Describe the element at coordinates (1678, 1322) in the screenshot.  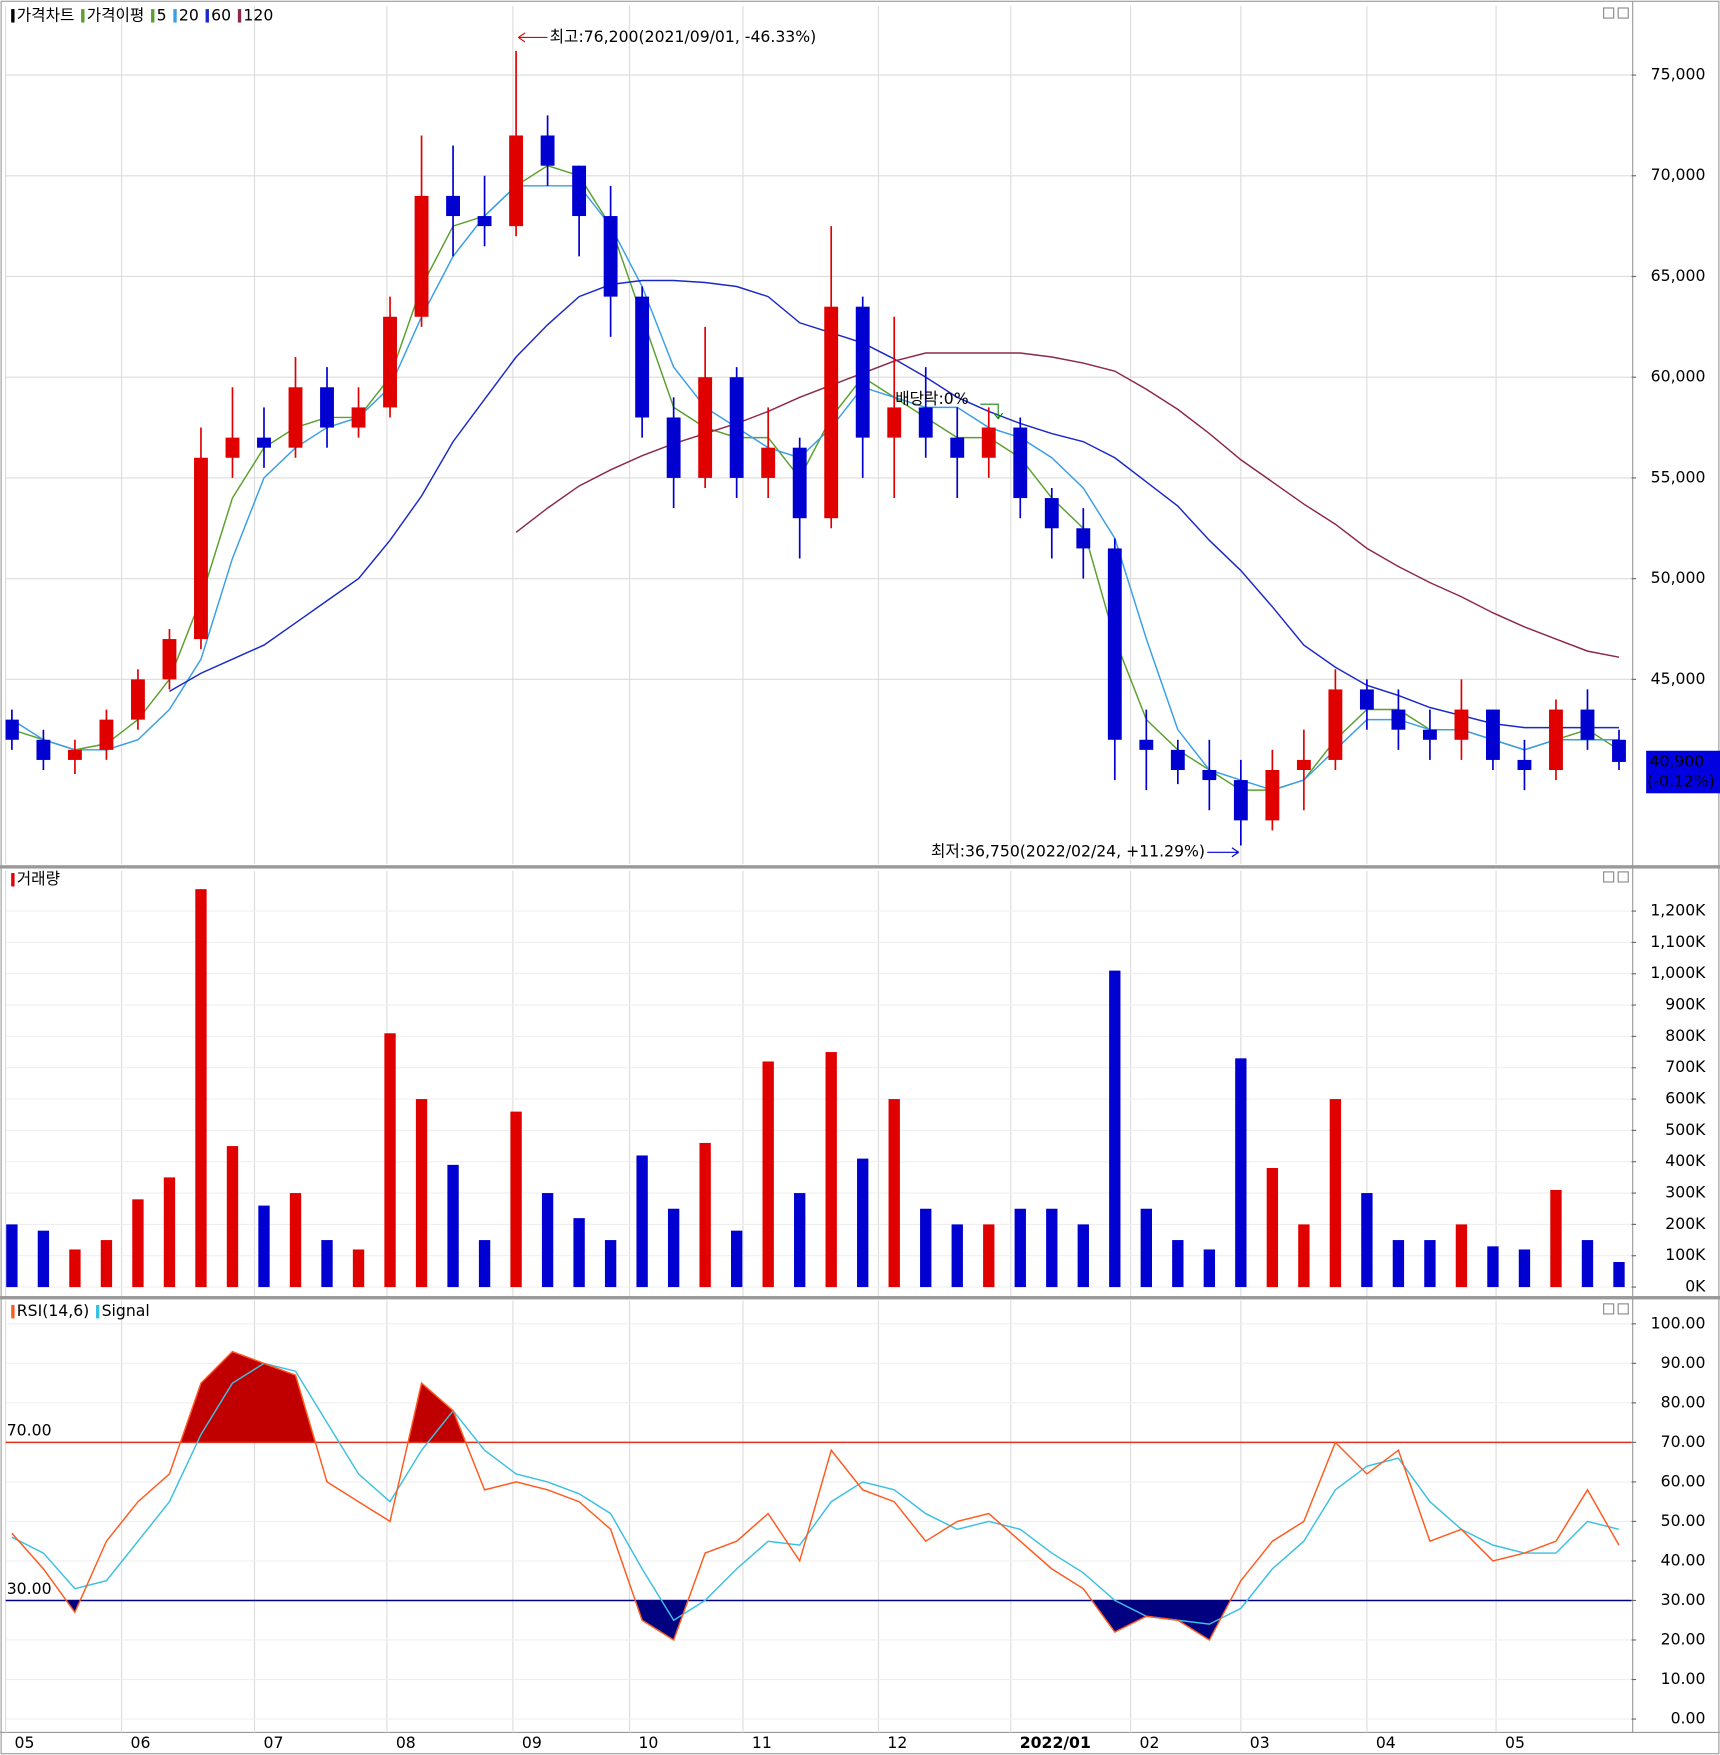
I see `y-tick-label: 100.00` at that location.